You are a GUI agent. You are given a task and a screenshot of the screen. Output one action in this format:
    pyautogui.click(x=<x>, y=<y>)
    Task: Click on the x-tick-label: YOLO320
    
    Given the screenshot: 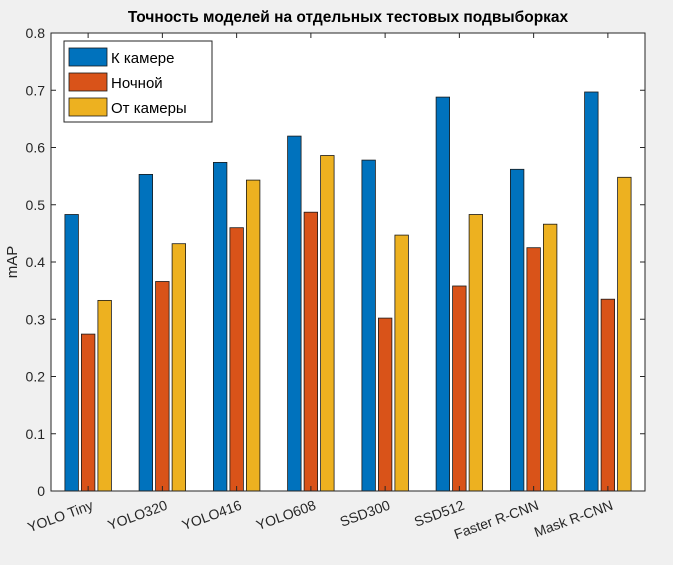 What is the action you would take?
    pyautogui.click(x=137, y=515)
    